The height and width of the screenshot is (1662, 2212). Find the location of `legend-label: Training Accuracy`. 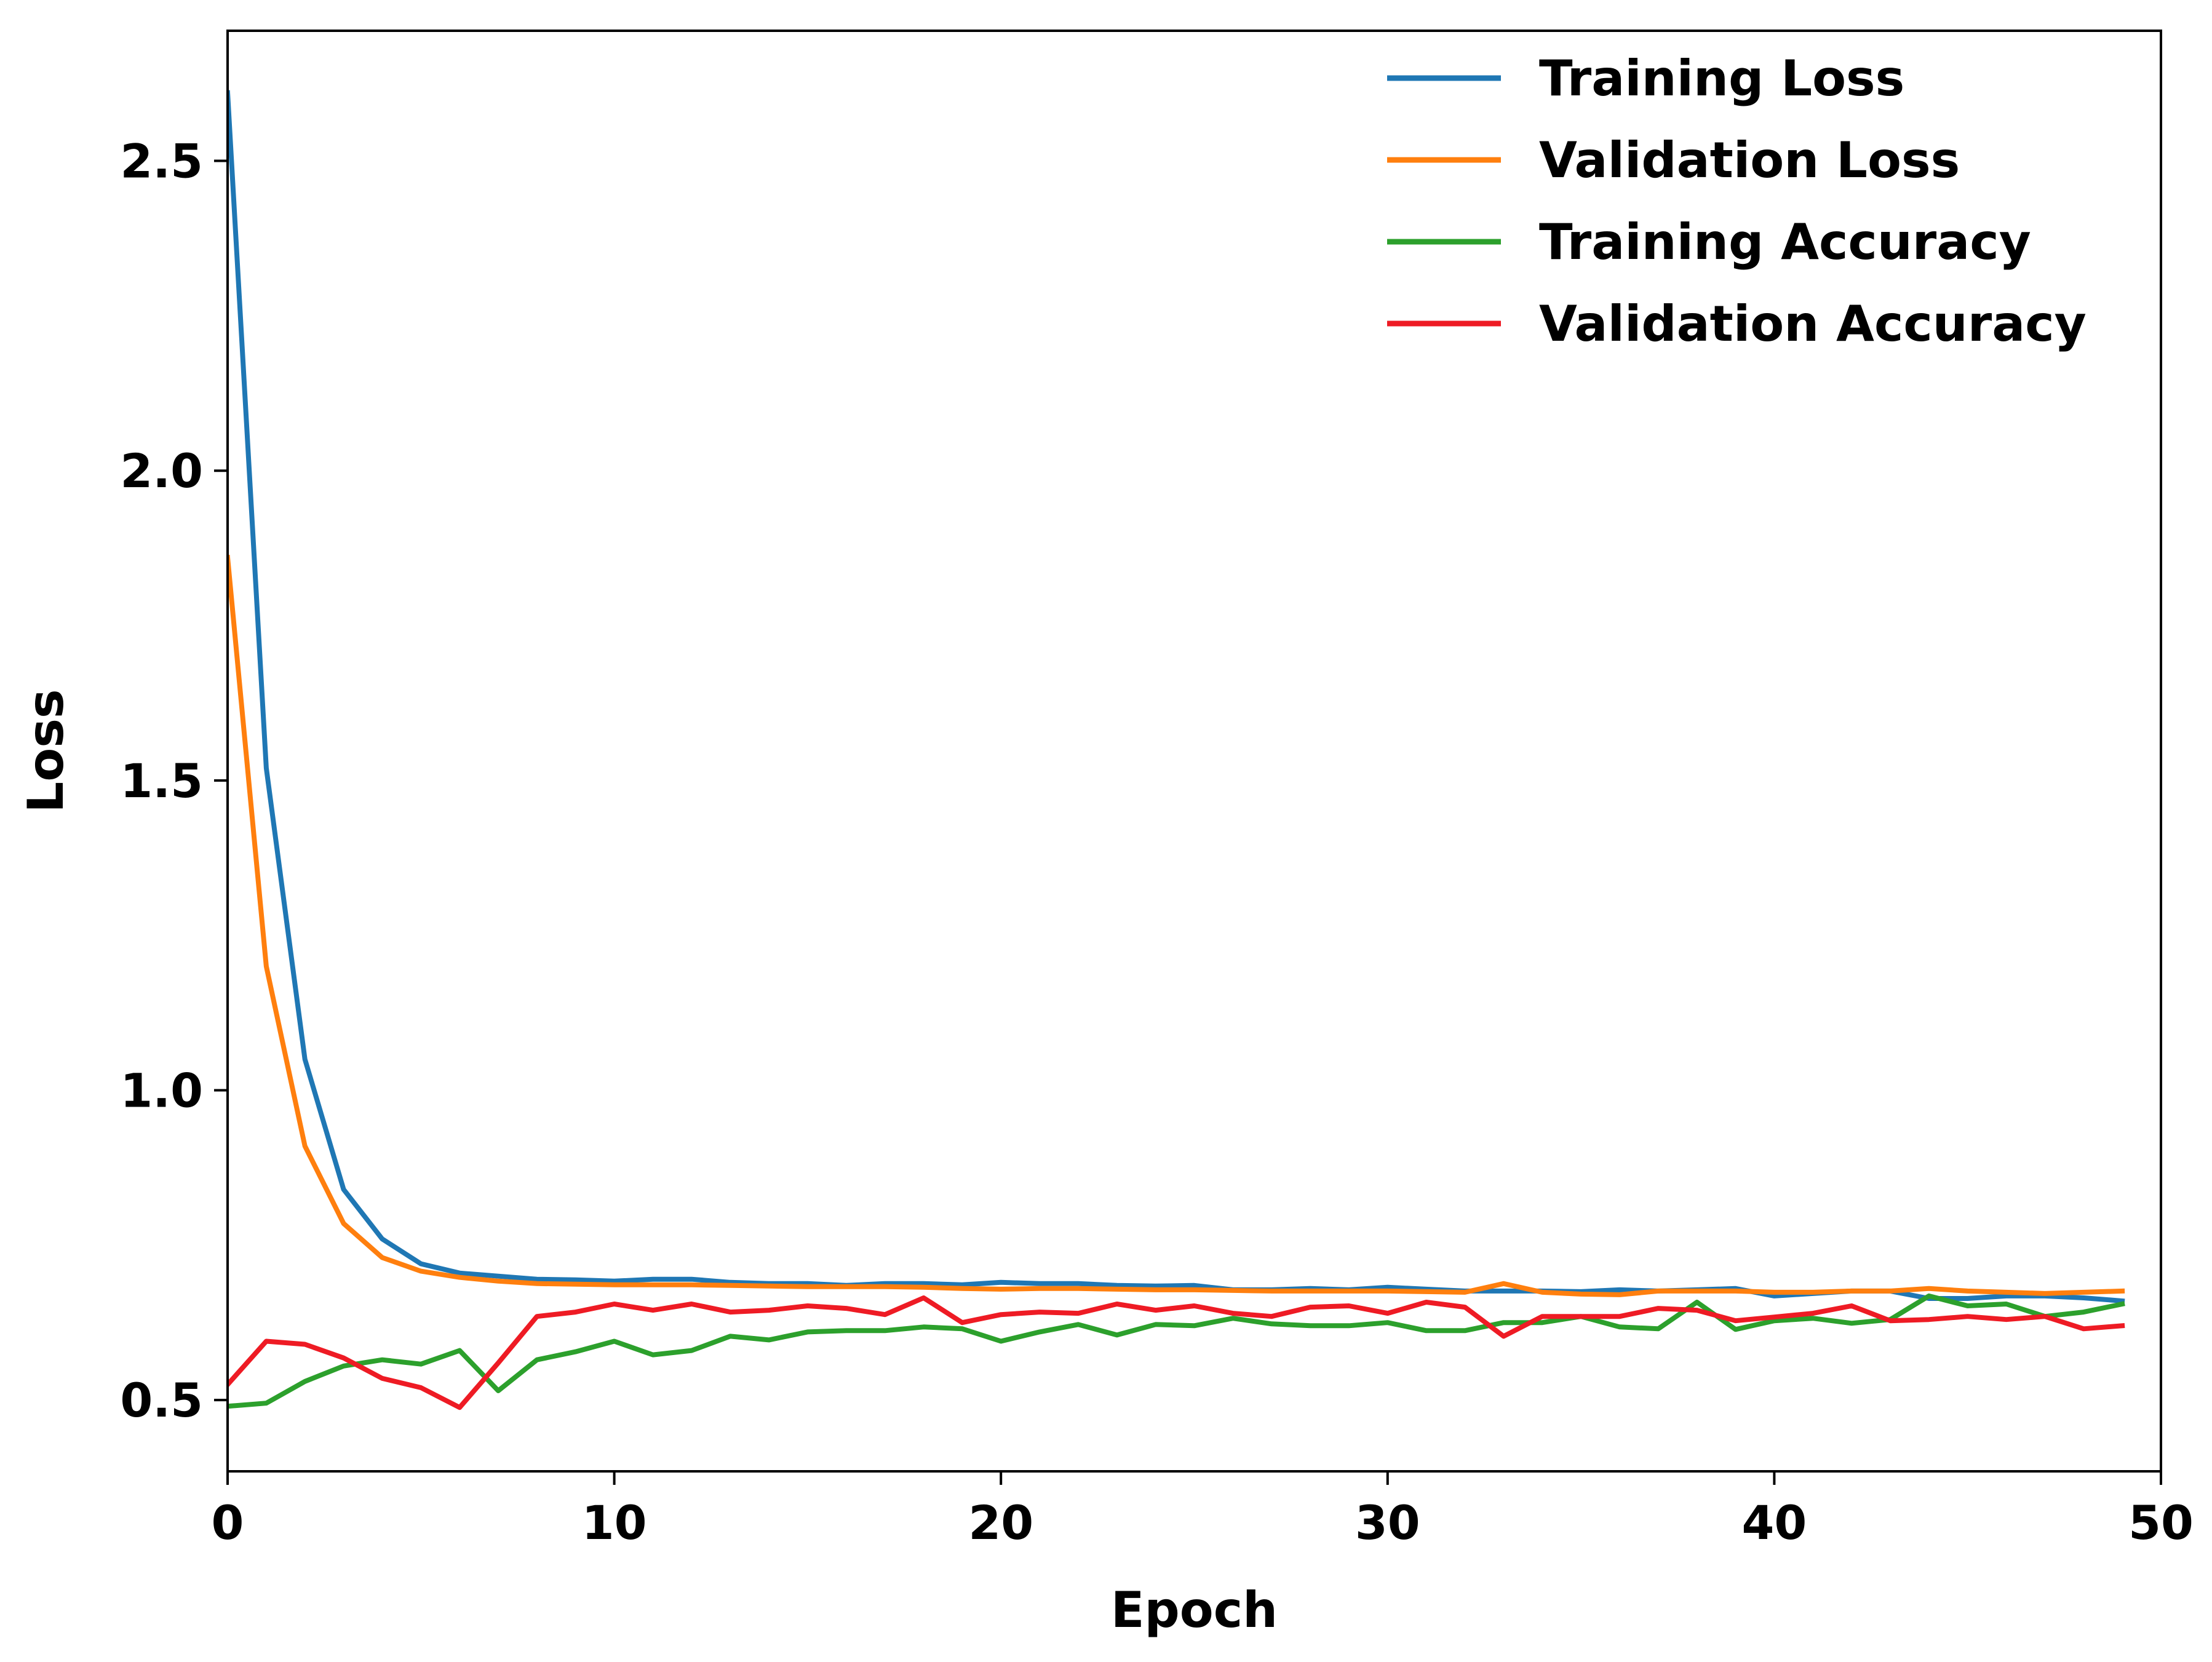

legend-label: Training Accuracy is located at coordinates (1785, 242).